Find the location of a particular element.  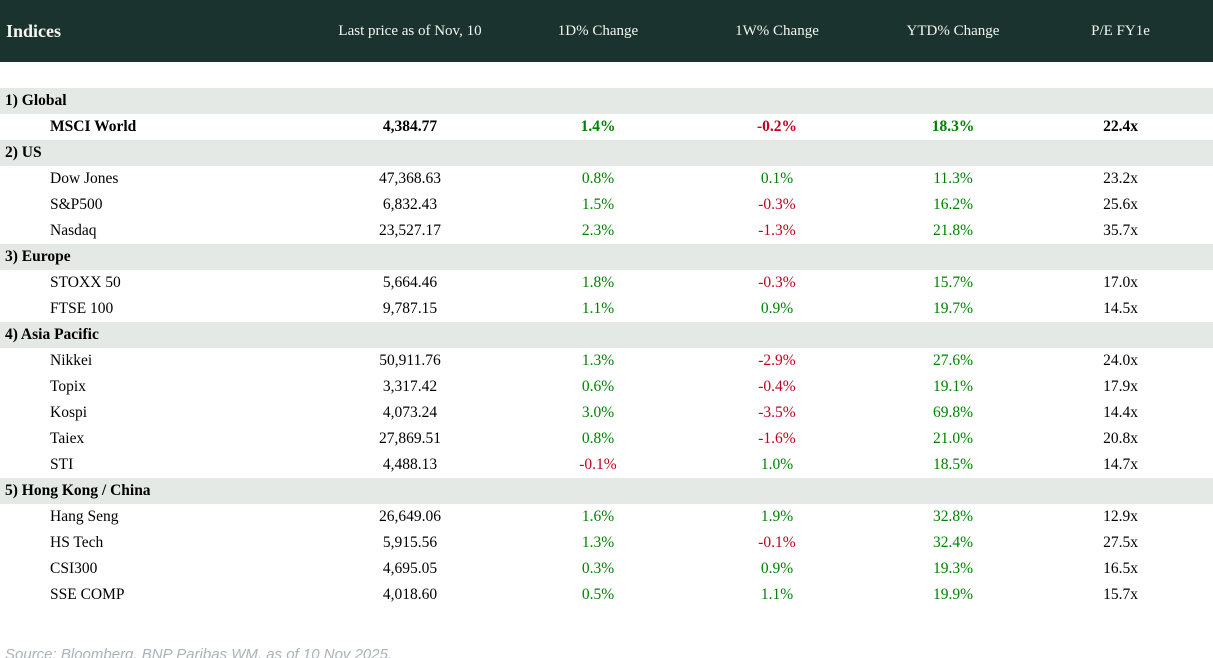

change-1w-cell: 1.1% is located at coordinates (777, 594).